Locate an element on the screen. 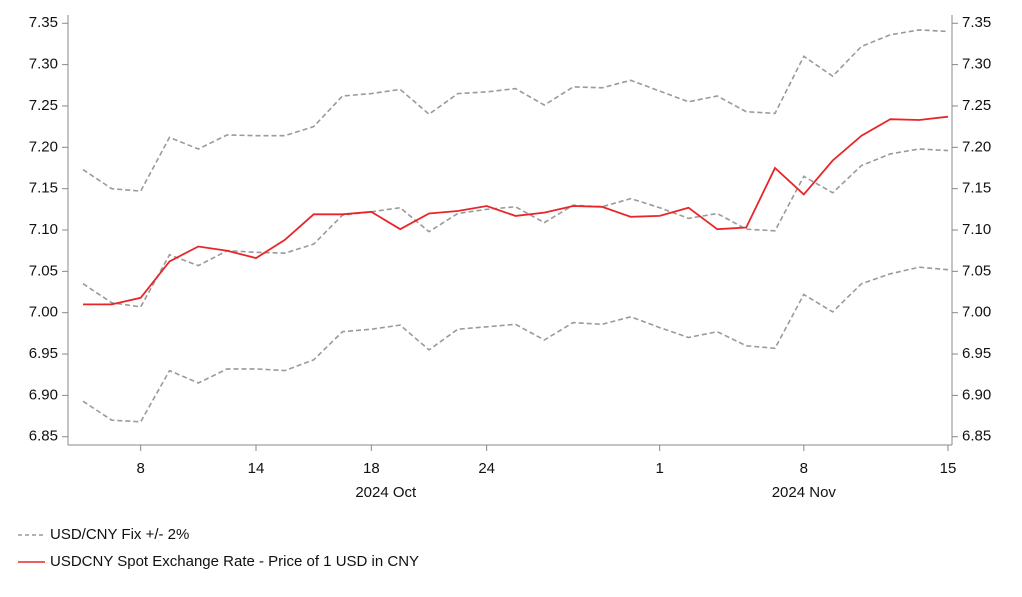 This screenshot has height=597, width=1022. y-tick-label: 7.10 is located at coordinates (43, 229).